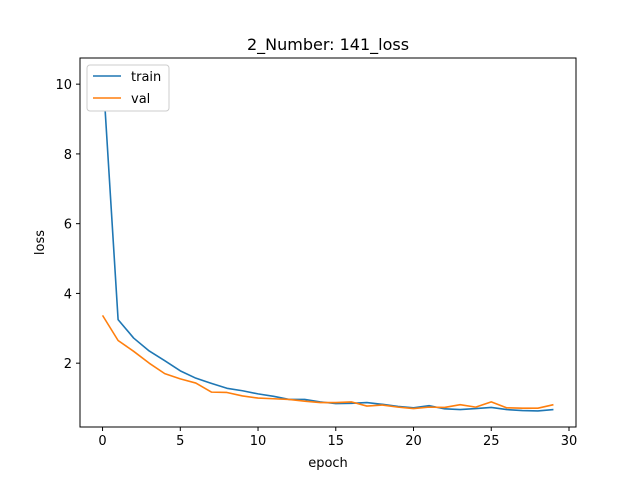  I want to click on y-tick-label: 10, so click(63, 85).